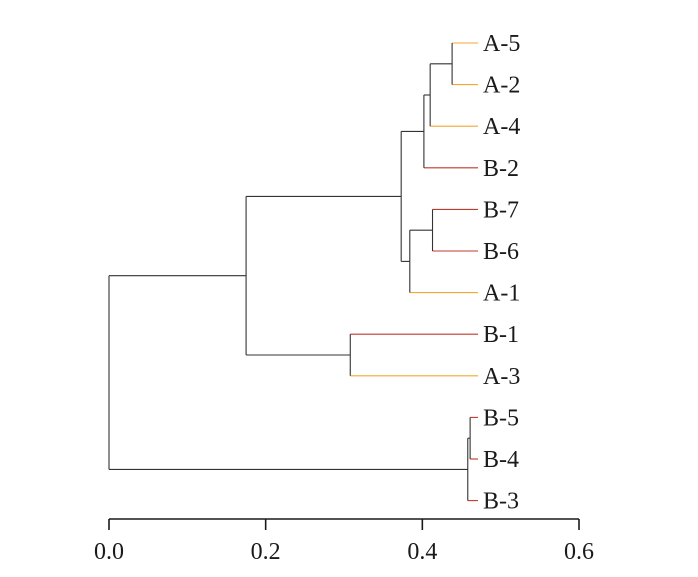  Describe the element at coordinates (501, 86) in the screenshot. I see `leaf-label-a-2: A-2` at that location.